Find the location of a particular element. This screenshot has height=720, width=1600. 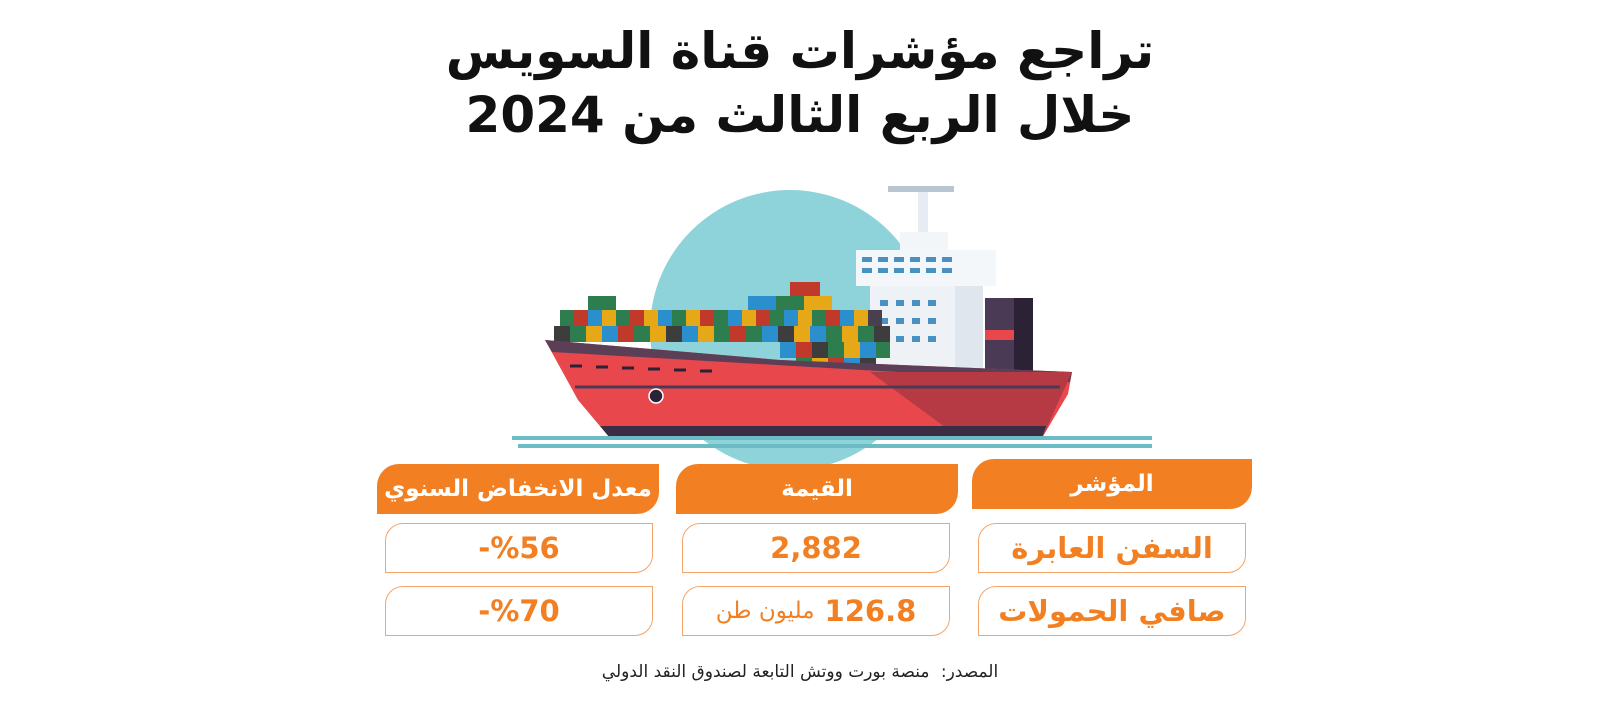

header-indicator: المؤشر is located at coordinates (1112, 484).